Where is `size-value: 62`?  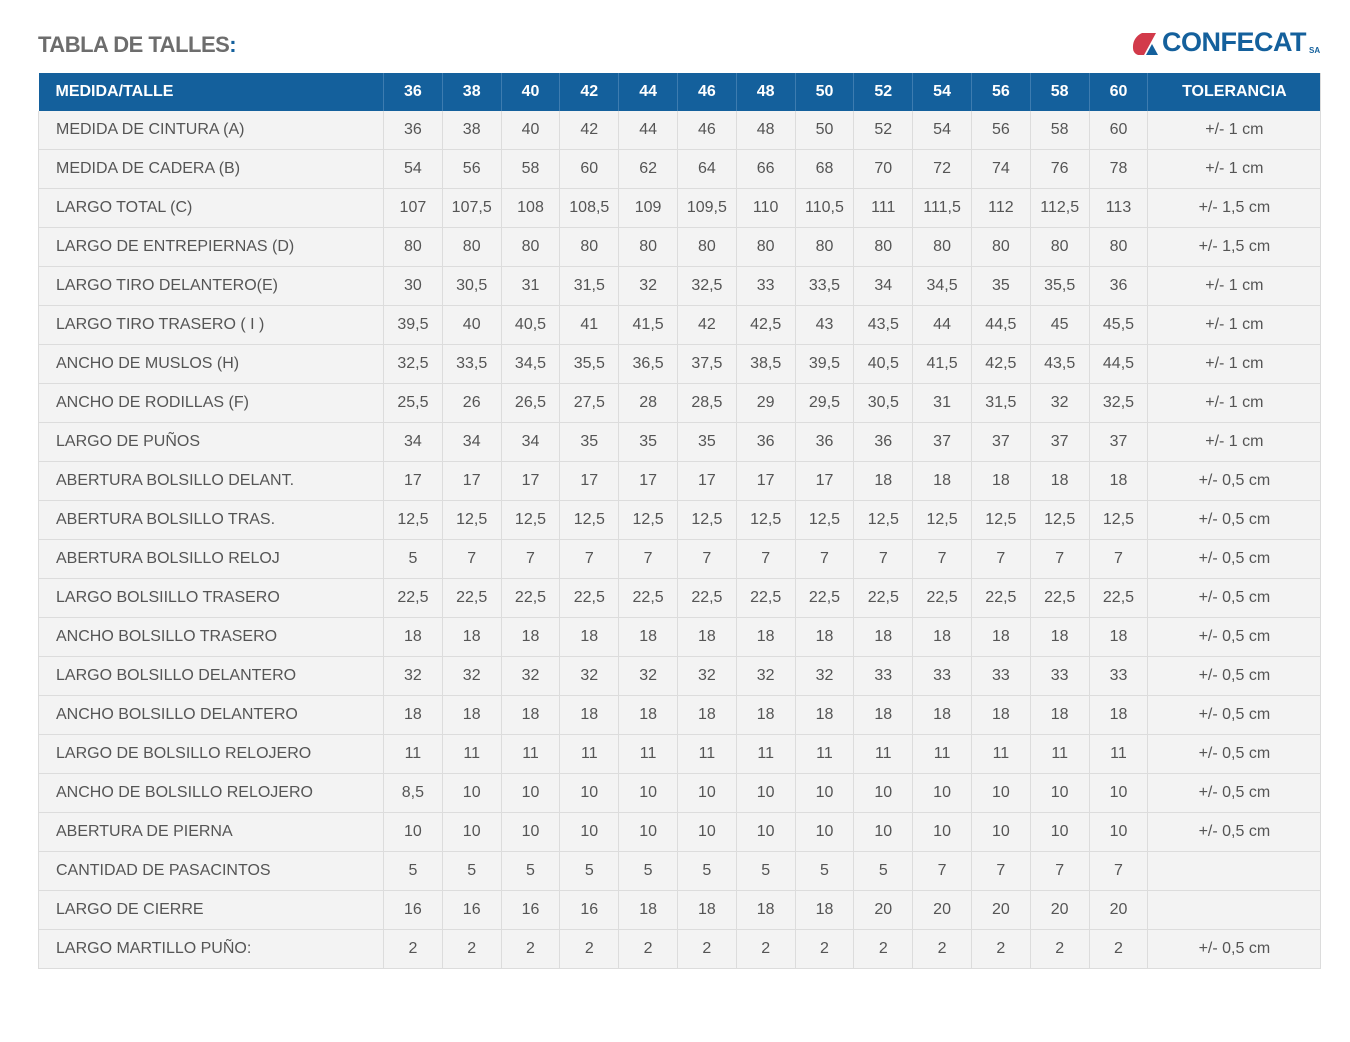
size-value: 62 is located at coordinates (648, 169).